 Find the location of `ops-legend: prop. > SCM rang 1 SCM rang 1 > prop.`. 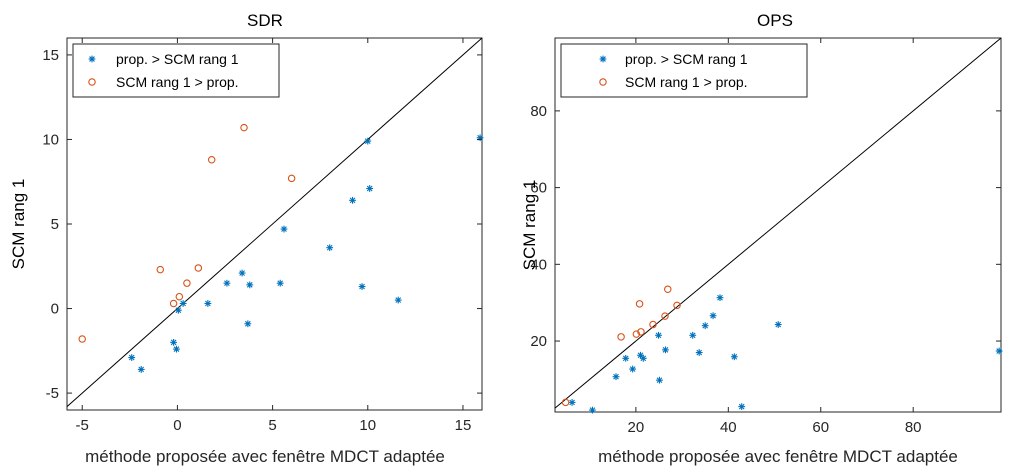

ops-legend: prop. > SCM rang 1 SCM rang 1 > prop. is located at coordinates (684, 70).